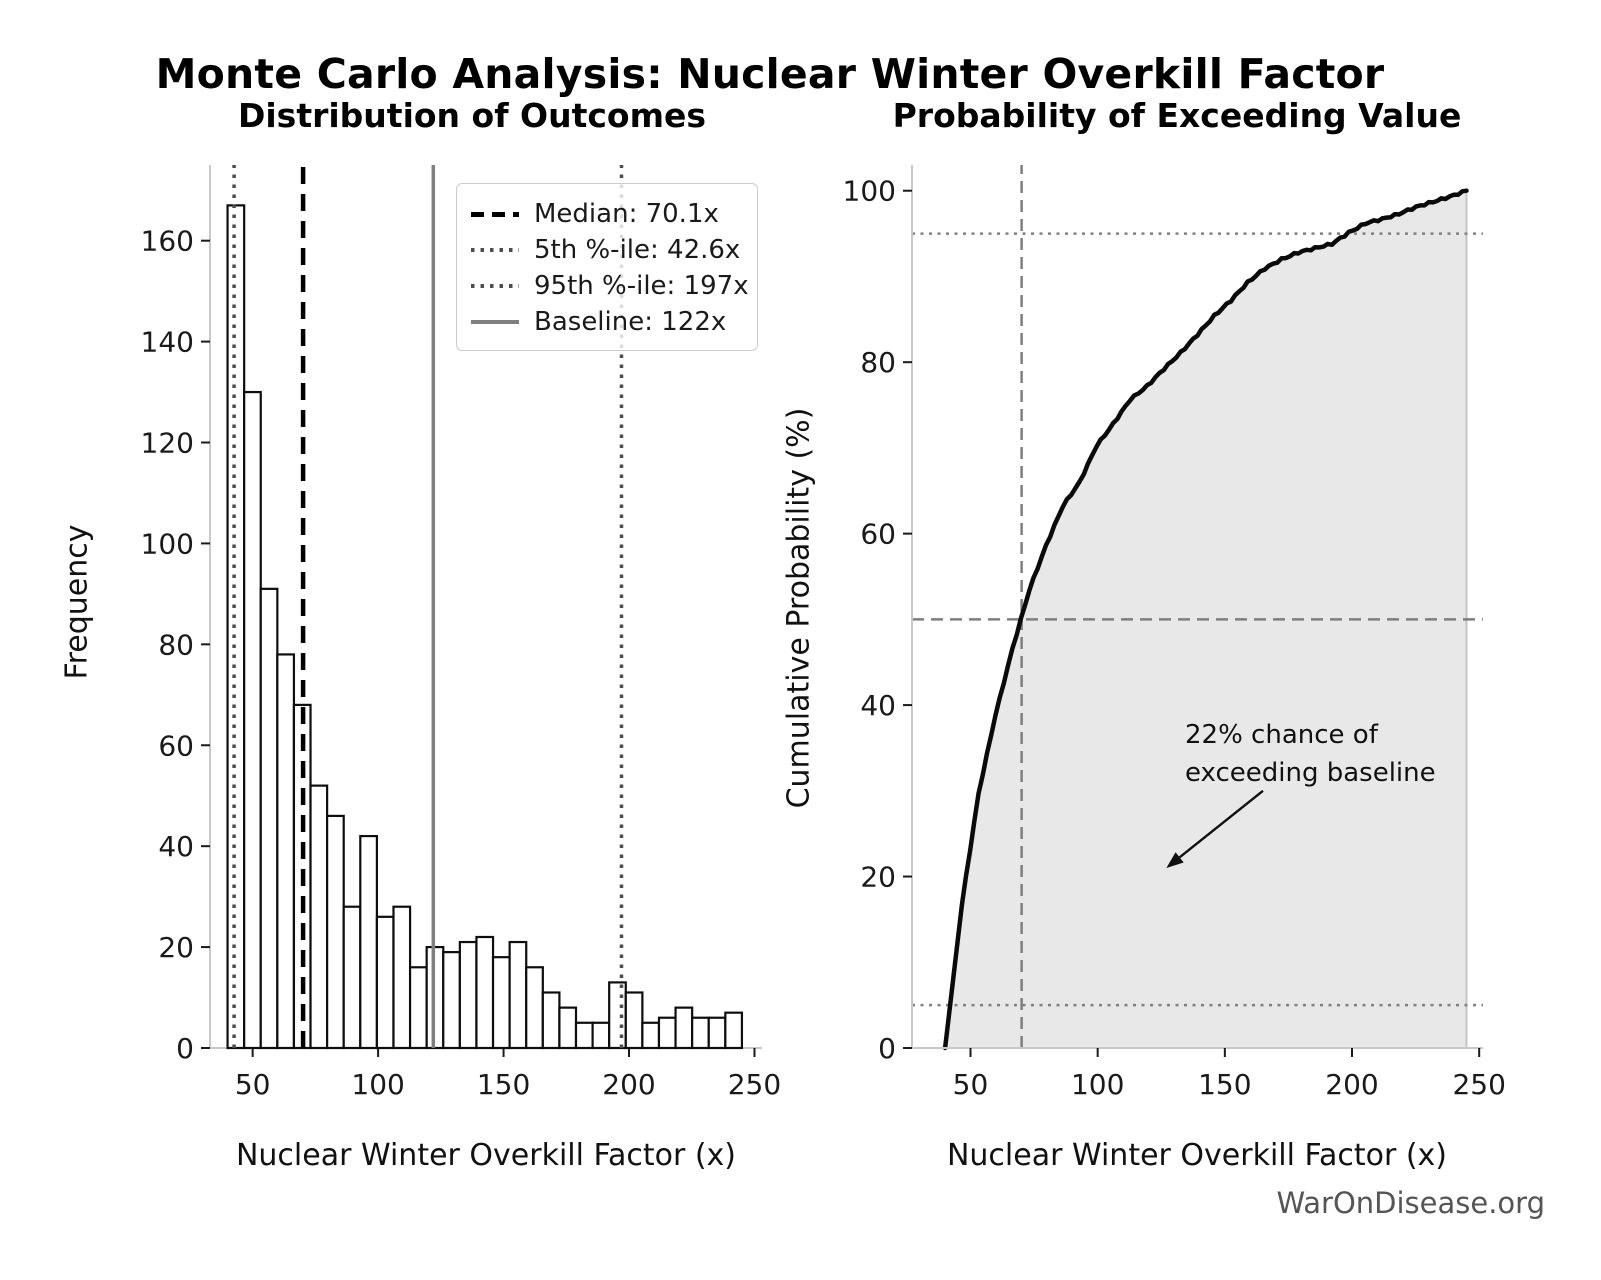 The width and height of the screenshot is (1601, 1280). I want to click on annotation-exceed-baseline: 22% chance of exceeding baseline, so click(1310, 754).